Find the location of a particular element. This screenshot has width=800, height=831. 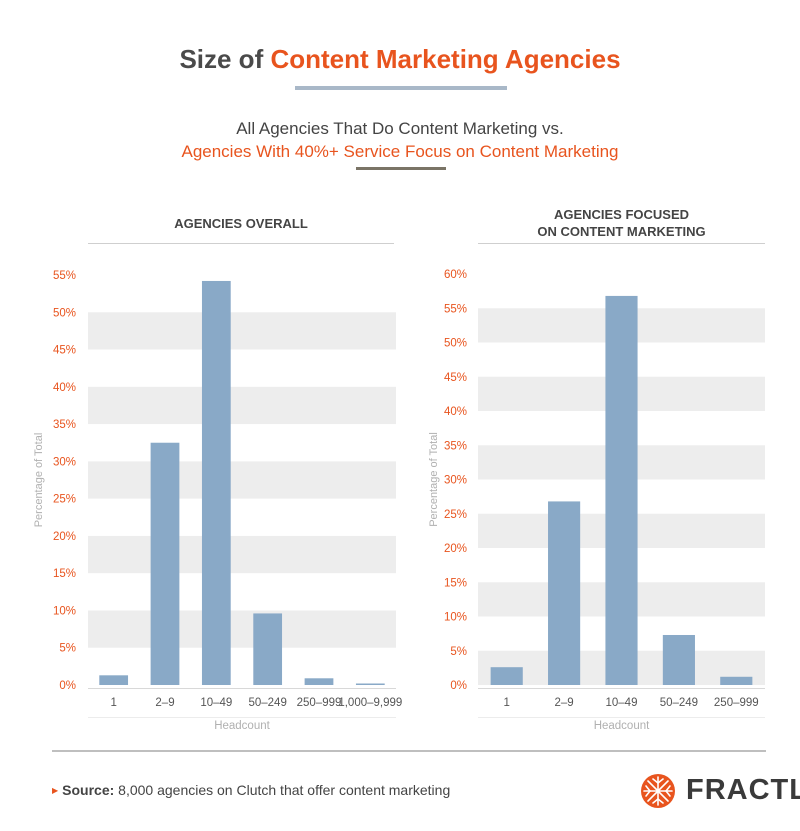

panel-title: ON CONTENT MARKETING is located at coordinates (621, 231).